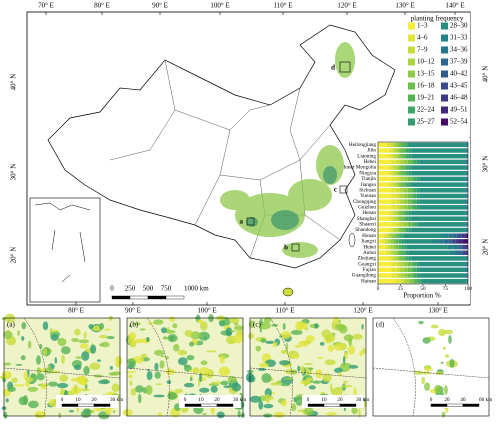  What do you see at coordinates (426, 74) in the screenshot?
I see `legend-label: 13–15` at bounding box center [426, 74].